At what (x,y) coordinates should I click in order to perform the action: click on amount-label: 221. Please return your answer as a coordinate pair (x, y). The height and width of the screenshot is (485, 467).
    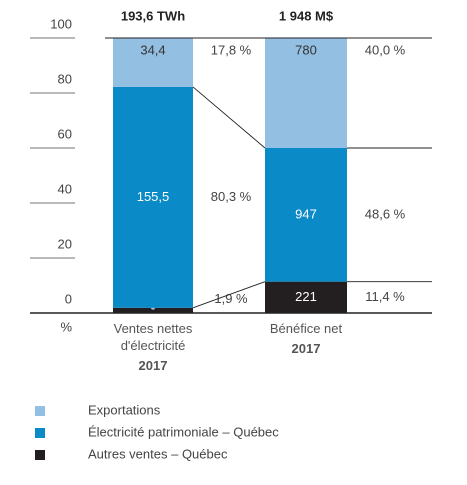
    Looking at the image, I should click on (306, 296).